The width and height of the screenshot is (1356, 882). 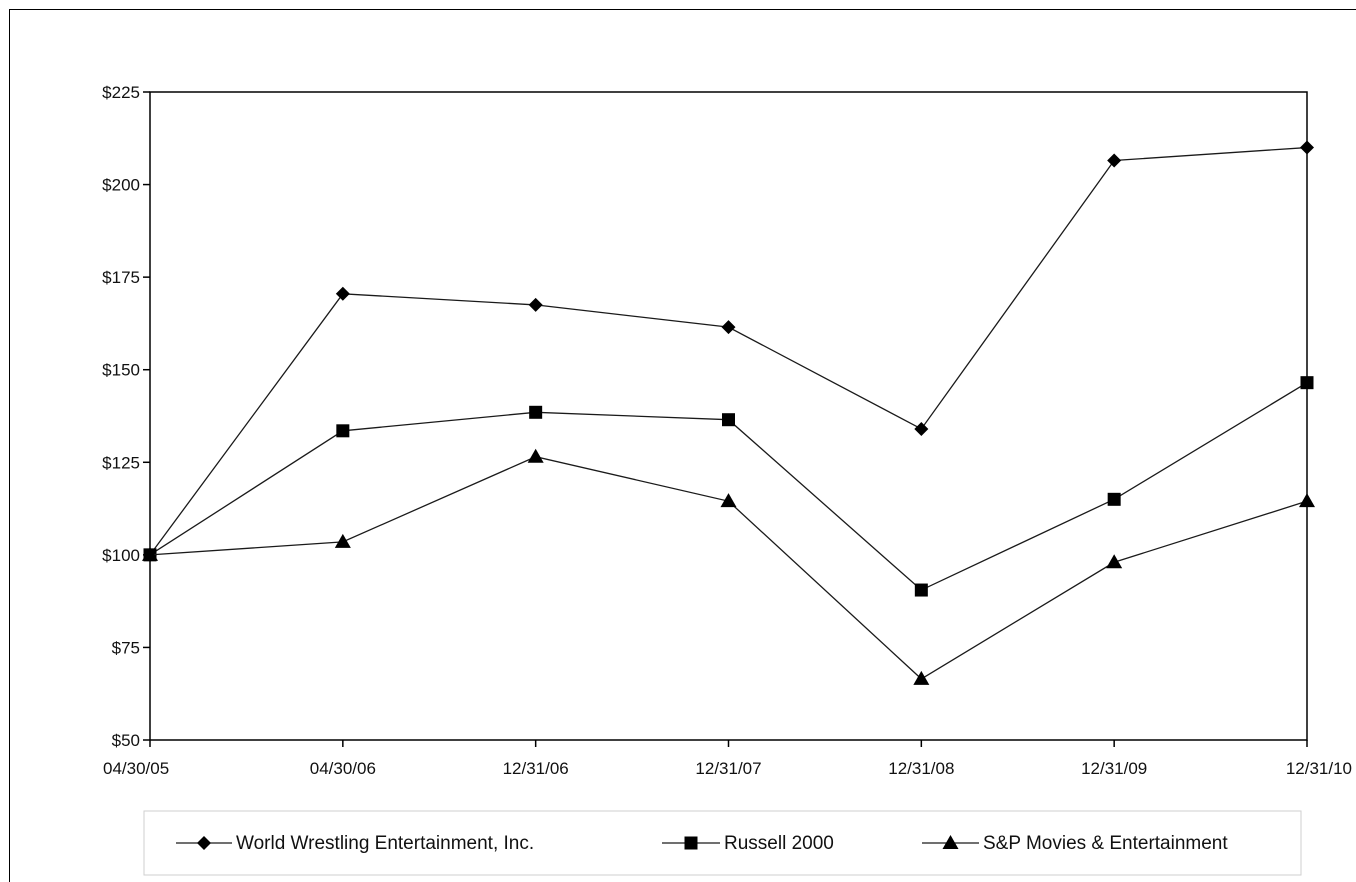 What do you see at coordinates (121, 462) in the screenshot?
I see `y-tick-label: $125` at bounding box center [121, 462].